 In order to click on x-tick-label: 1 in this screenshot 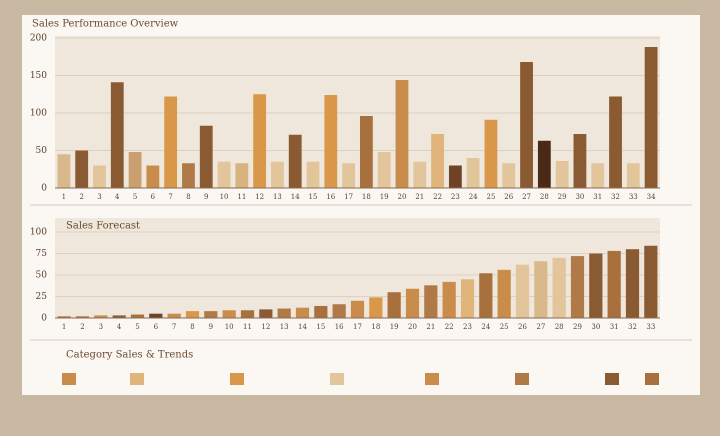, I will do `click(64, 197)`.